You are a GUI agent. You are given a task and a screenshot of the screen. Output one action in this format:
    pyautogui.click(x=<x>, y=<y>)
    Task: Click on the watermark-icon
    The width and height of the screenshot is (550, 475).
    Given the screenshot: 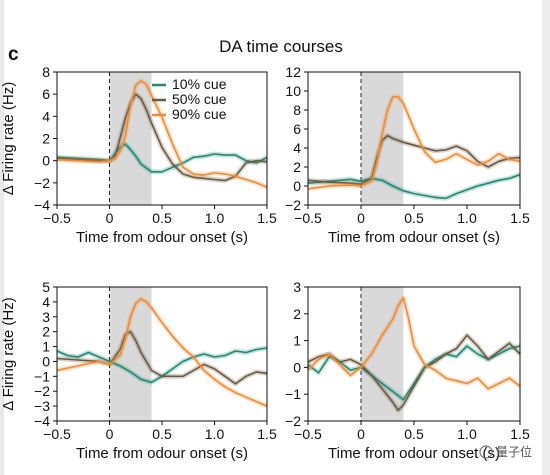 What is the action you would take?
    pyautogui.click(x=486, y=452)
    